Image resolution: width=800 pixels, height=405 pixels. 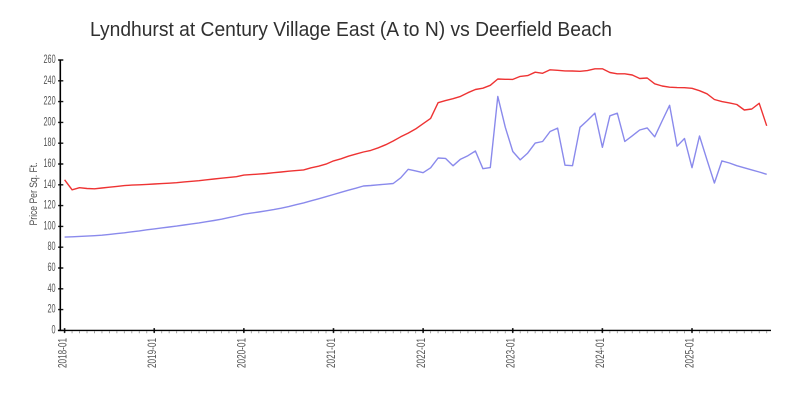 What do you see at coordinates (50, 205) in the screenshot?
I see `svg-text: 120` at bounding box center [50, 205].